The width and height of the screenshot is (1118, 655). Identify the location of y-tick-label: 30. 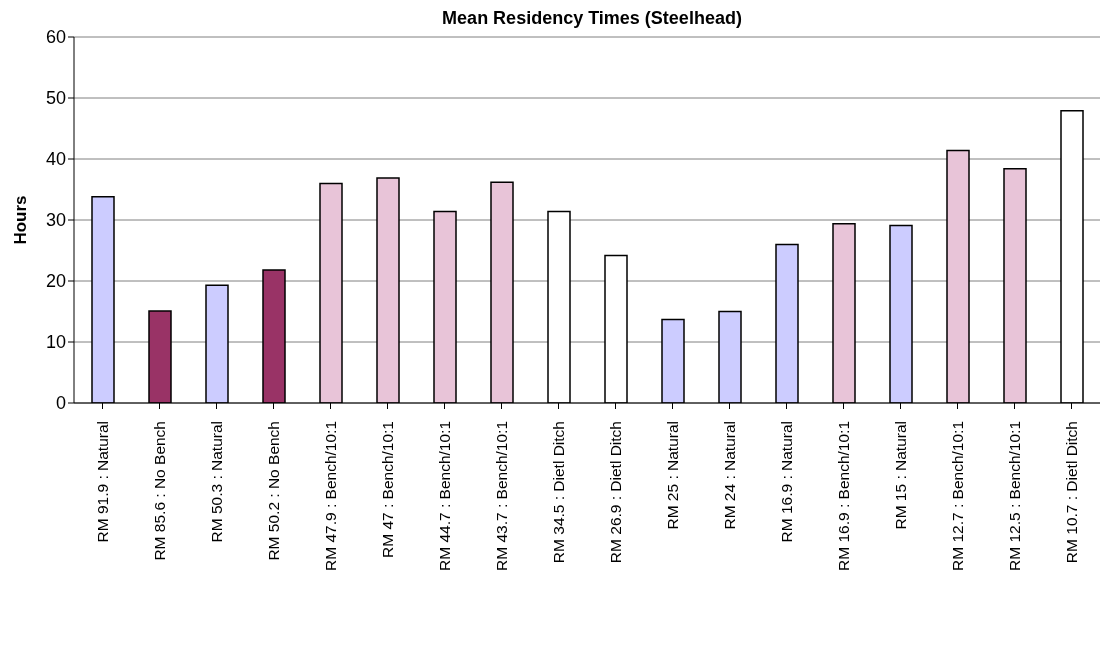
(55, 220).